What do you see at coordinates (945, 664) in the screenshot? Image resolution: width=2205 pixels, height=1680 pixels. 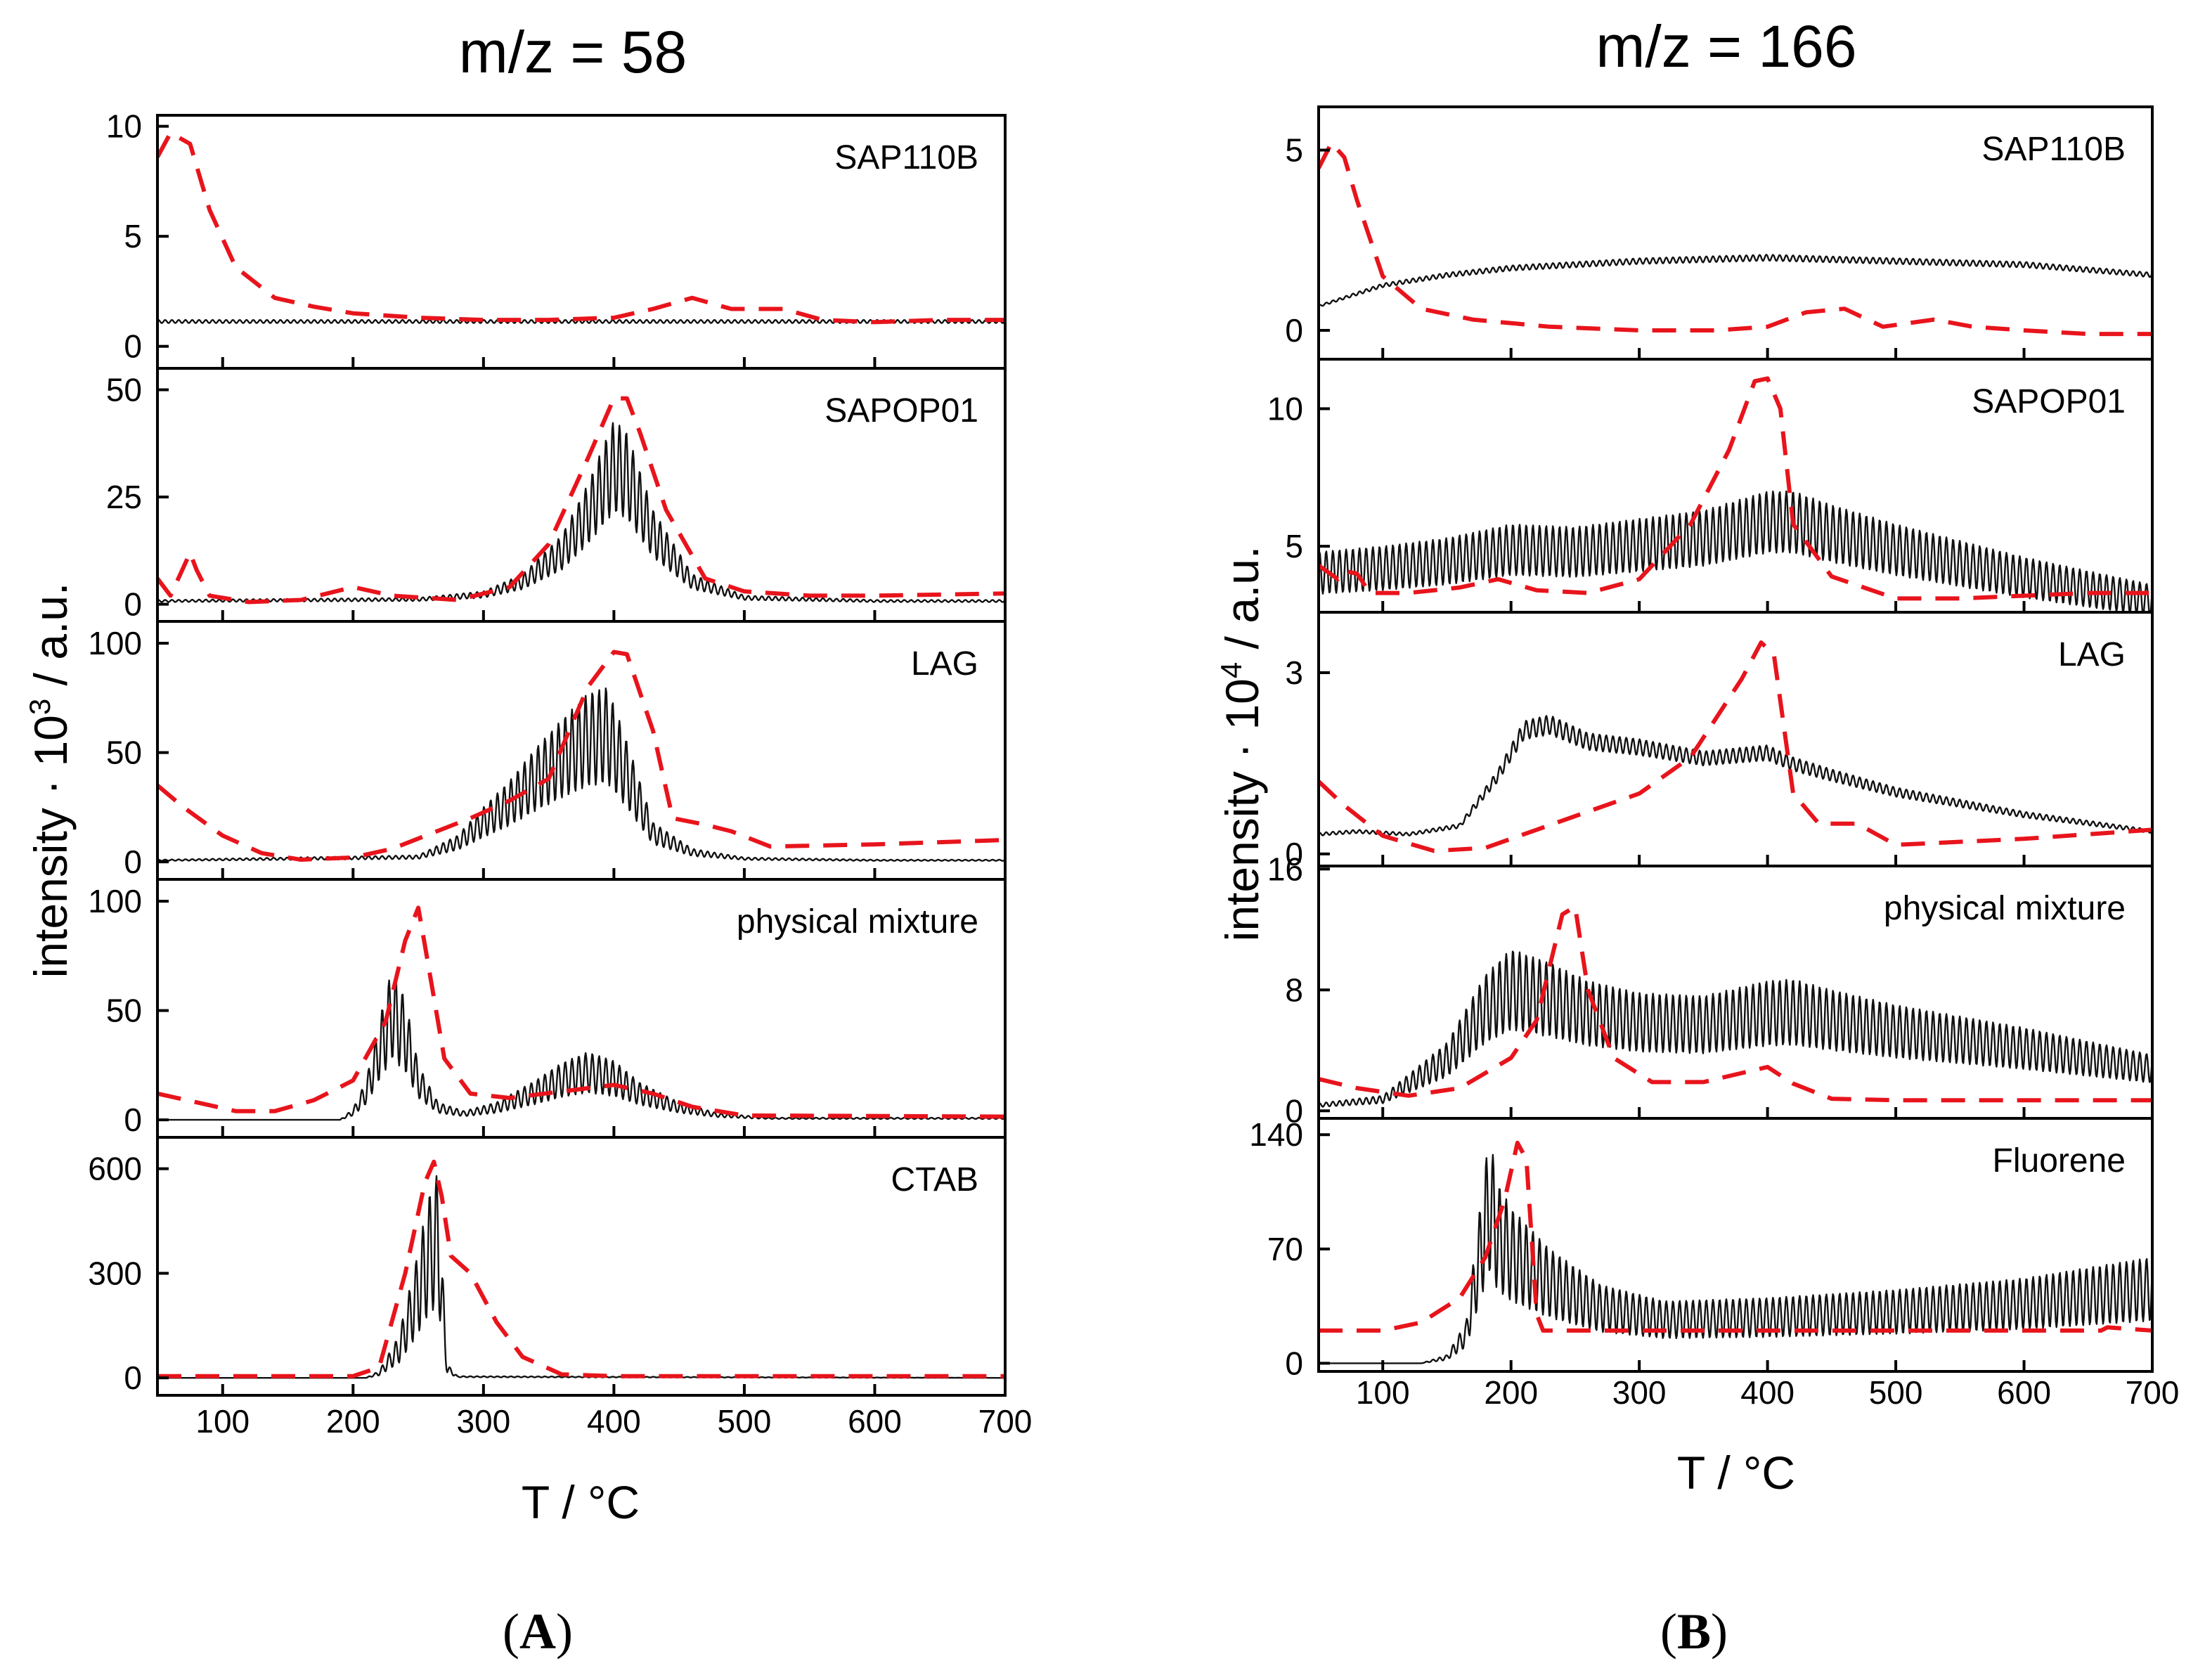 I see `panel-a-subplot-2-label: LAG` at bounding box center [945, 664].